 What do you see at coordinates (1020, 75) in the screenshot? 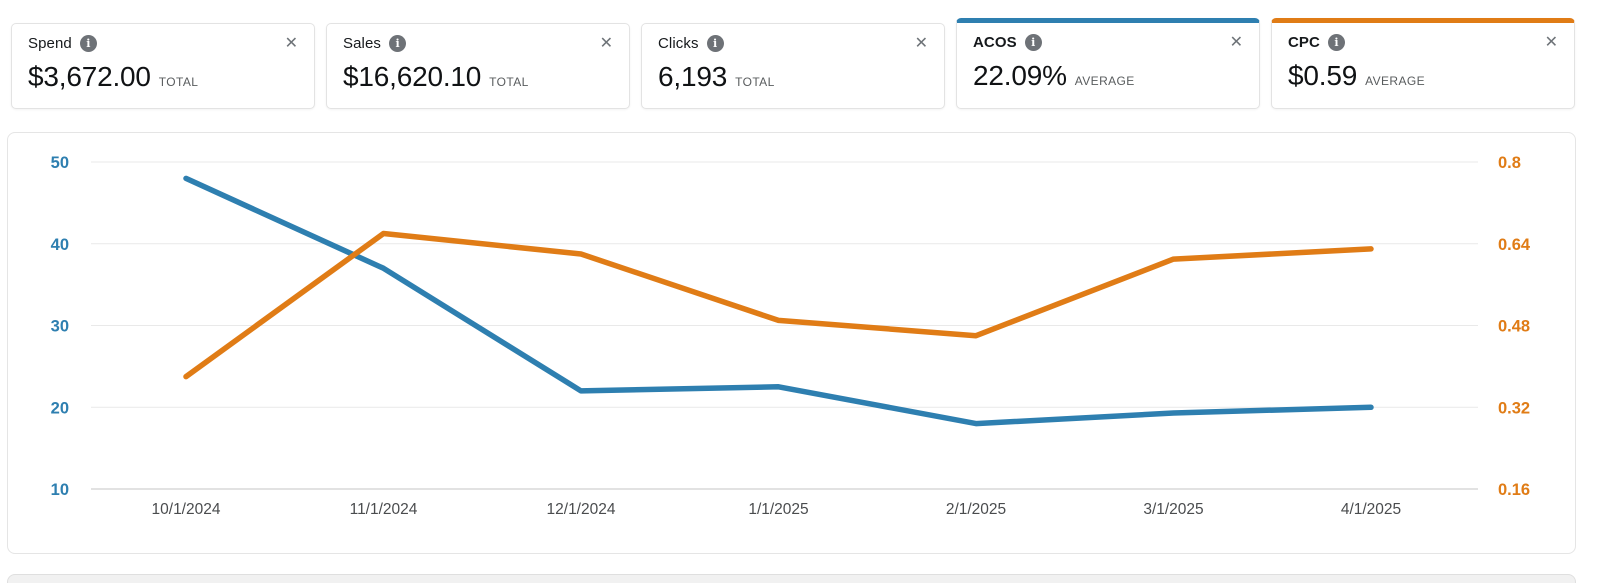
I see `metric-value: 22.09%` at bounding box center [1020, 75].